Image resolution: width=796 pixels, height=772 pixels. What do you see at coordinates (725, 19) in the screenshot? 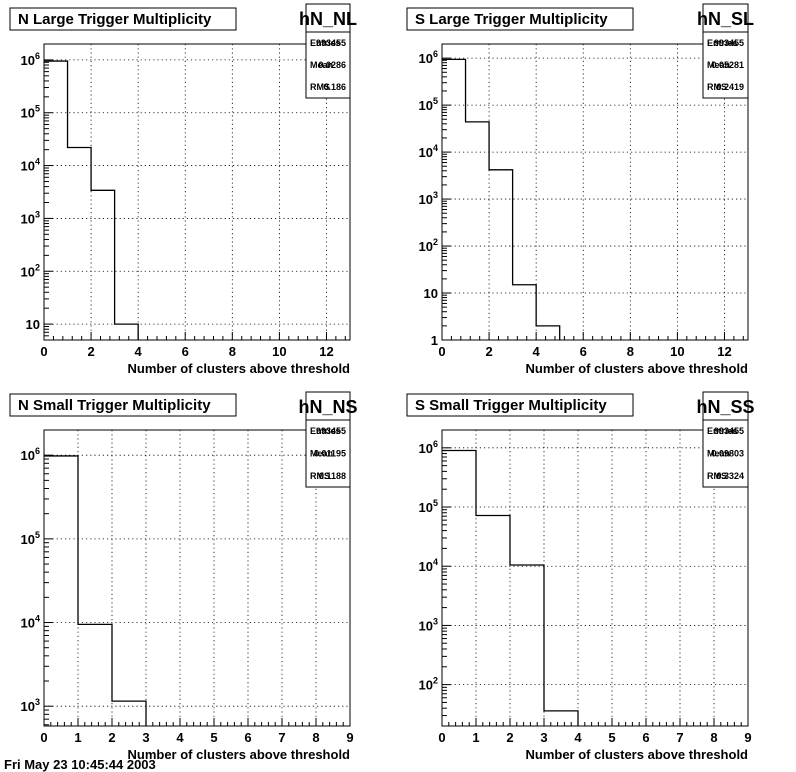
I see `histogram-name: hN_SL` at bounding box center [725, 19].